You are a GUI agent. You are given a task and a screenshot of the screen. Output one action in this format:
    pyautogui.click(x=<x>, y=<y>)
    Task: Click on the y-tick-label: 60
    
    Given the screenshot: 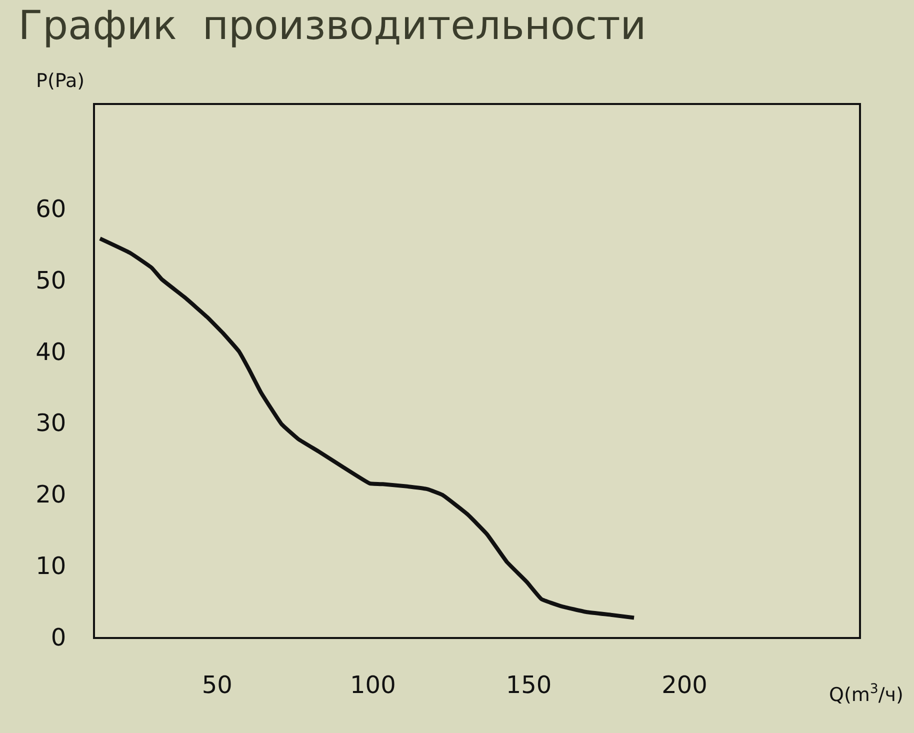 What is the action you would take?
    pyautogui.click(x=51, y=208)
    